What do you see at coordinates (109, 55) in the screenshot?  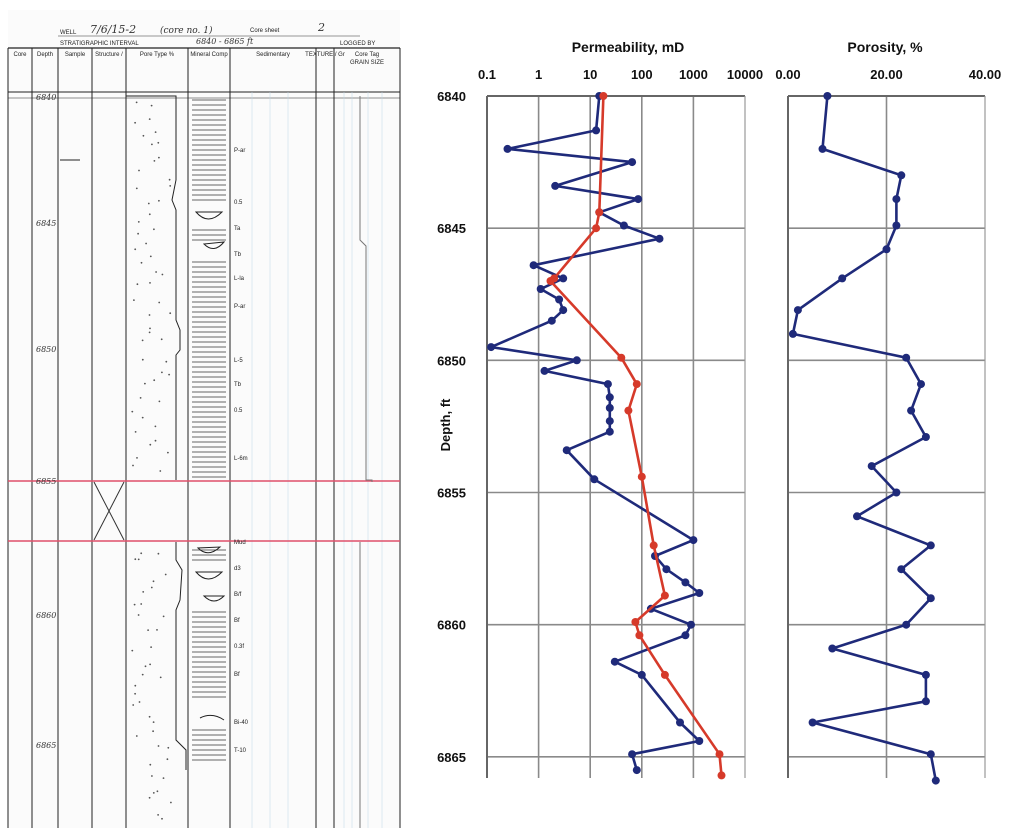 I see `column-header: Structure /` at bounding box center [109, 55].